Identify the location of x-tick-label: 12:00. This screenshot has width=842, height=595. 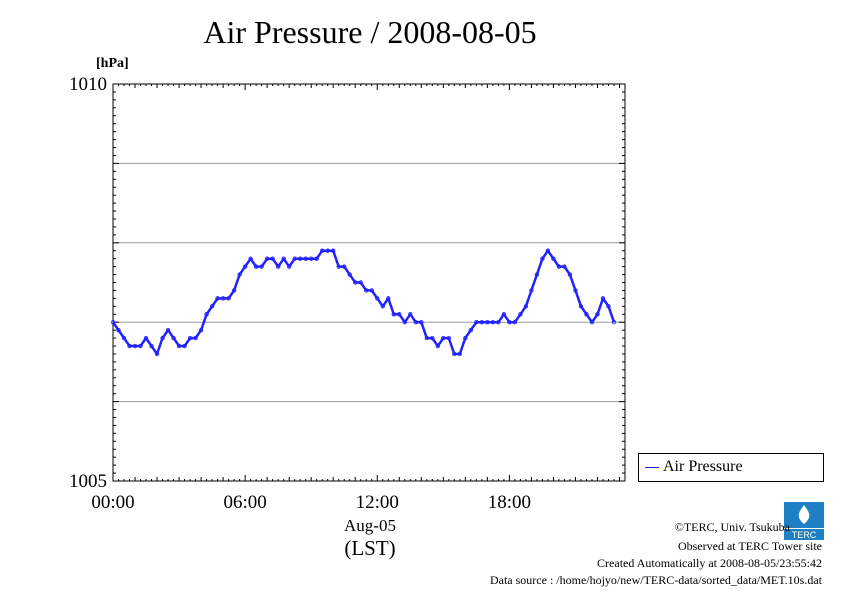
(377, 502).